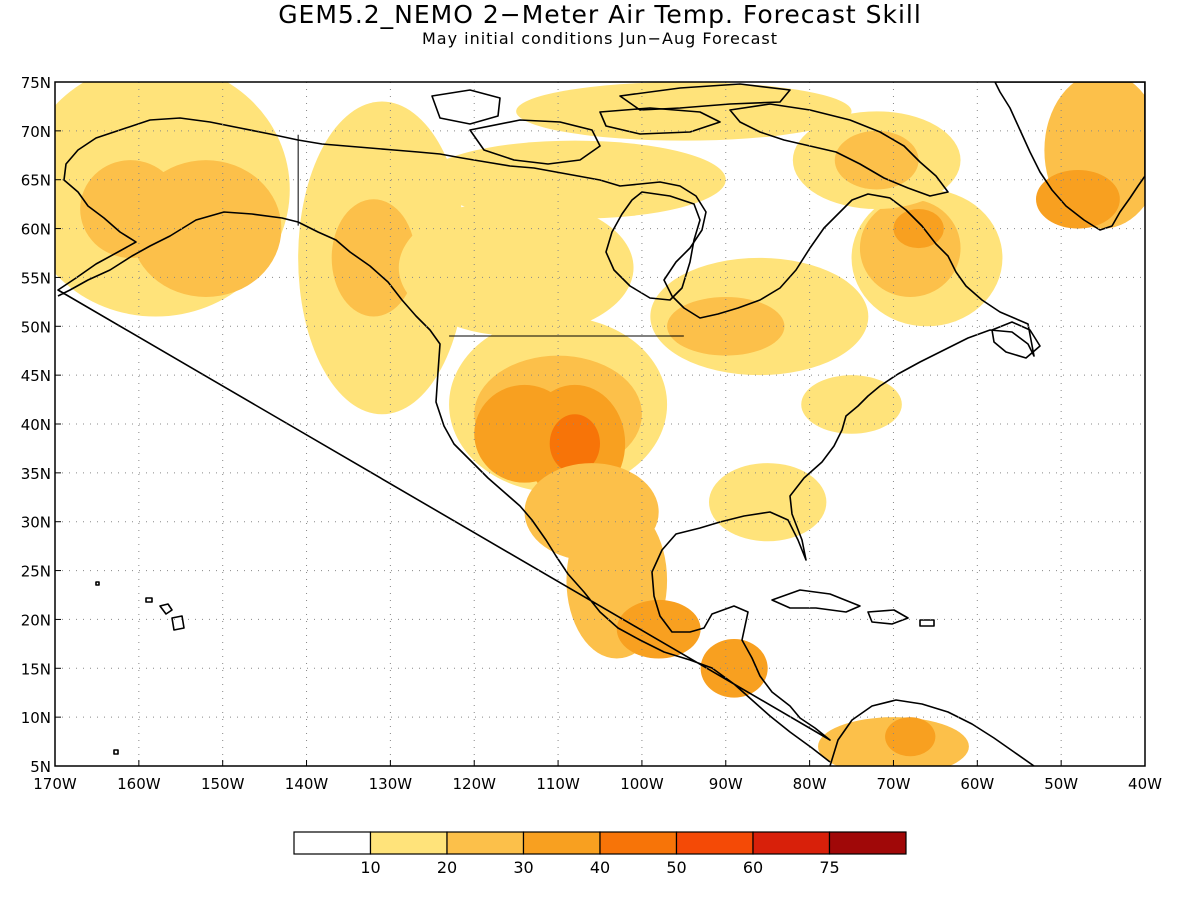  I want to click on victoria-island-coastline, so click(535, 142).